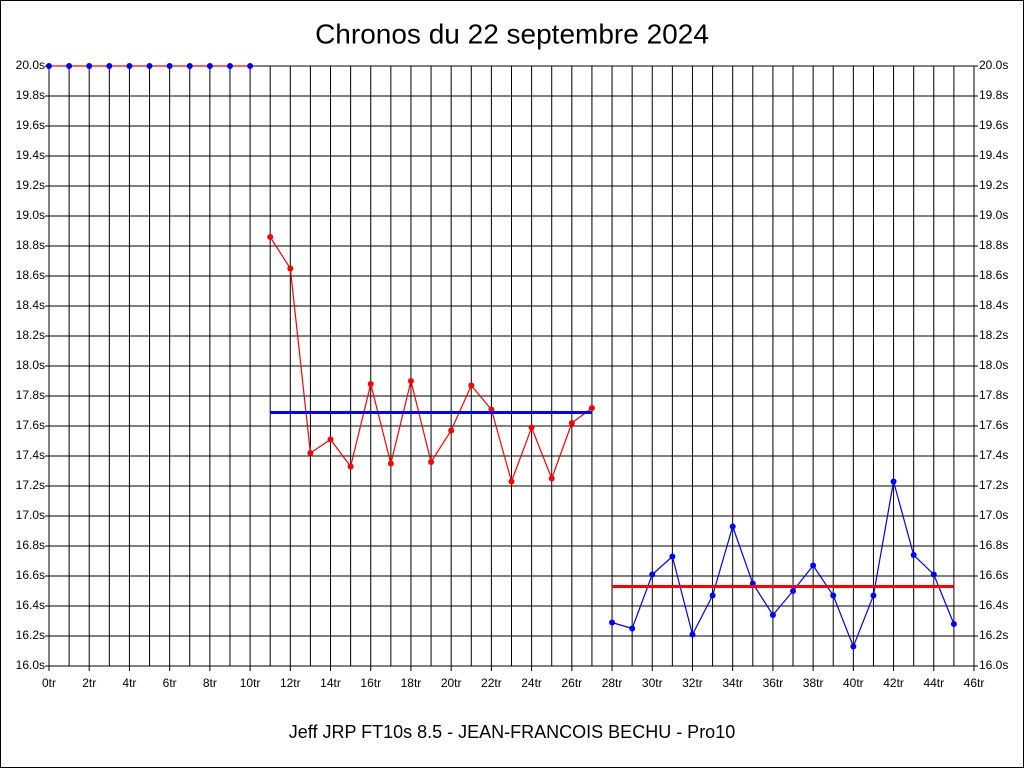 The height and width of the screenshot is (768, 1024). Describe the element at coordinates (893, 683) in the screenshot. I see `x-tick-label: 42tr` at that location.